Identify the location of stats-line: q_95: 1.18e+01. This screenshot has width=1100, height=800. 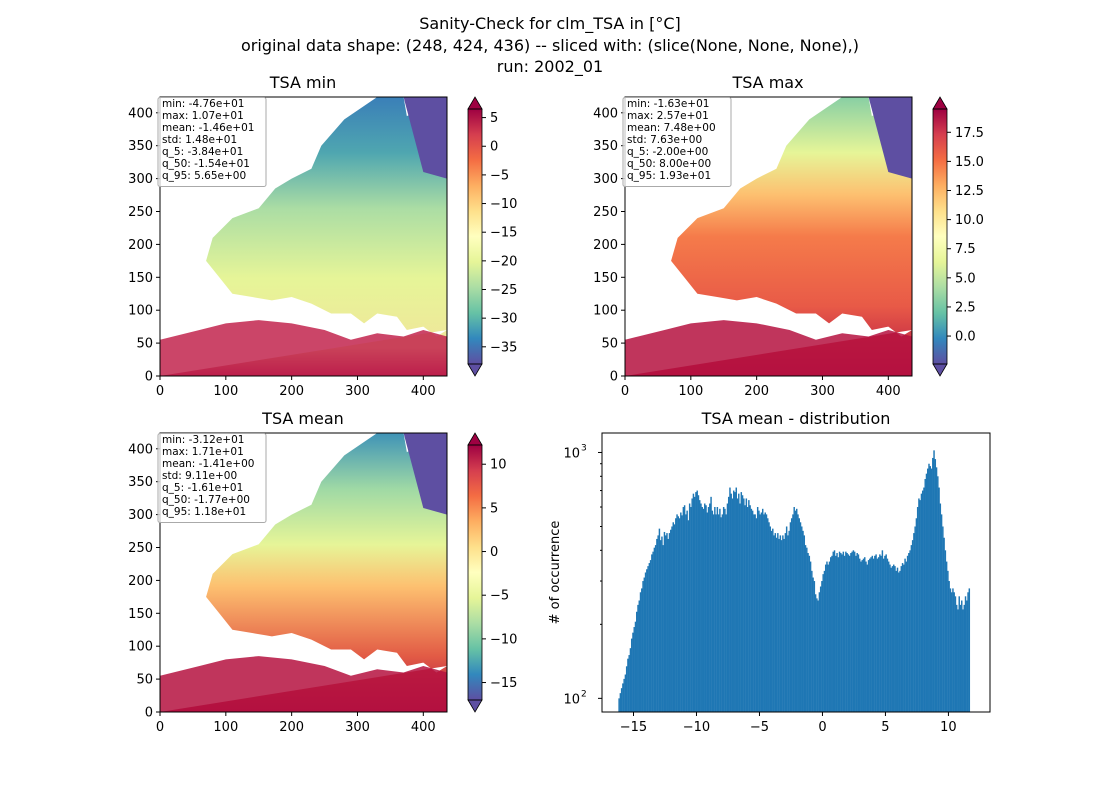
(204, 512).